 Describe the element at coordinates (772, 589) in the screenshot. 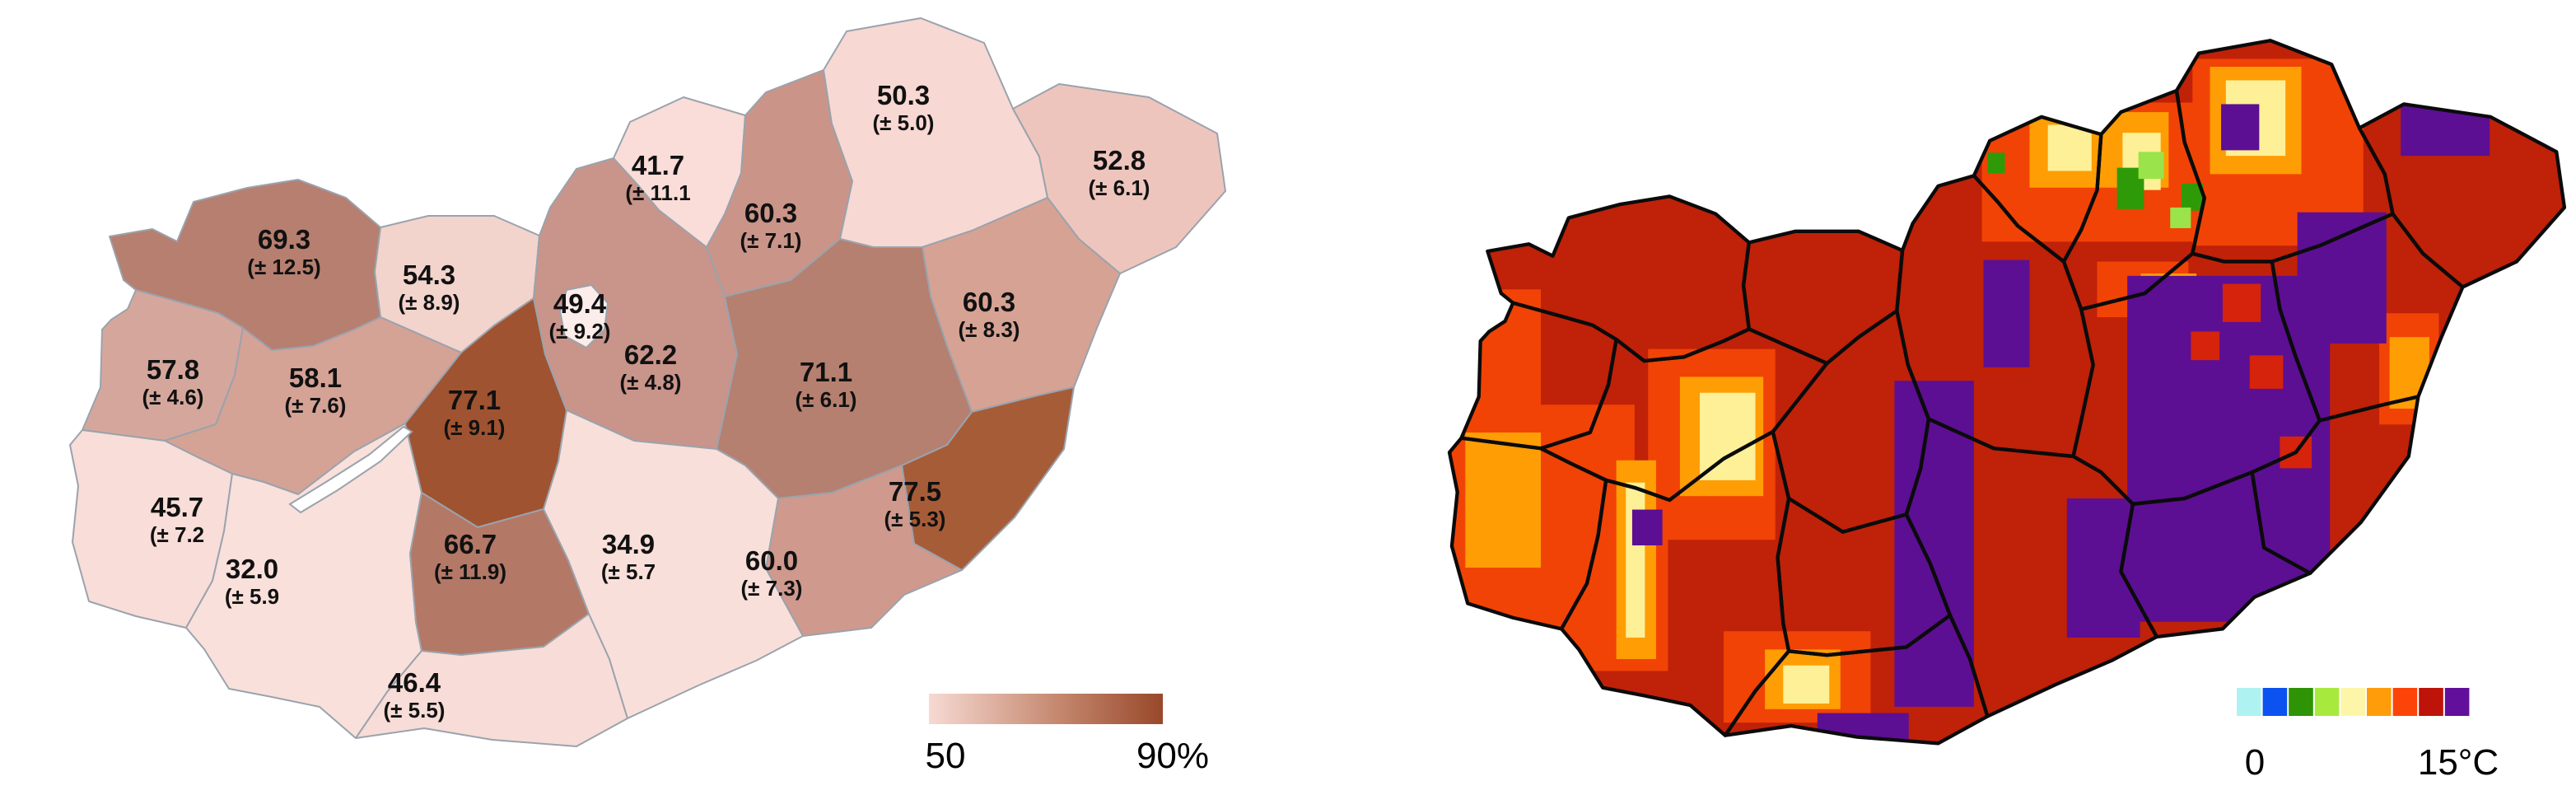

I see `county-ci-label: (± 7.3)` at that location.